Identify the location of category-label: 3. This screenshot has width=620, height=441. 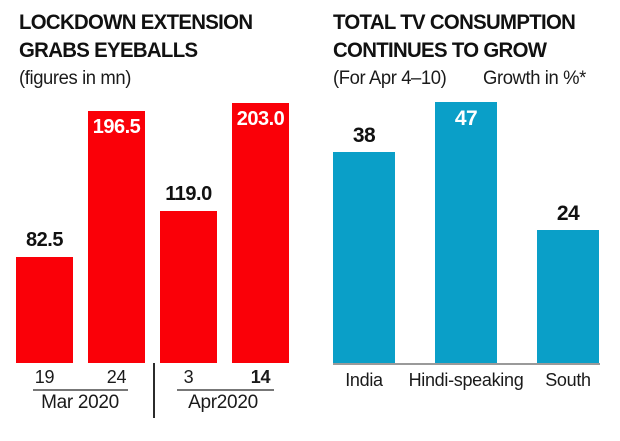
(188, 377).